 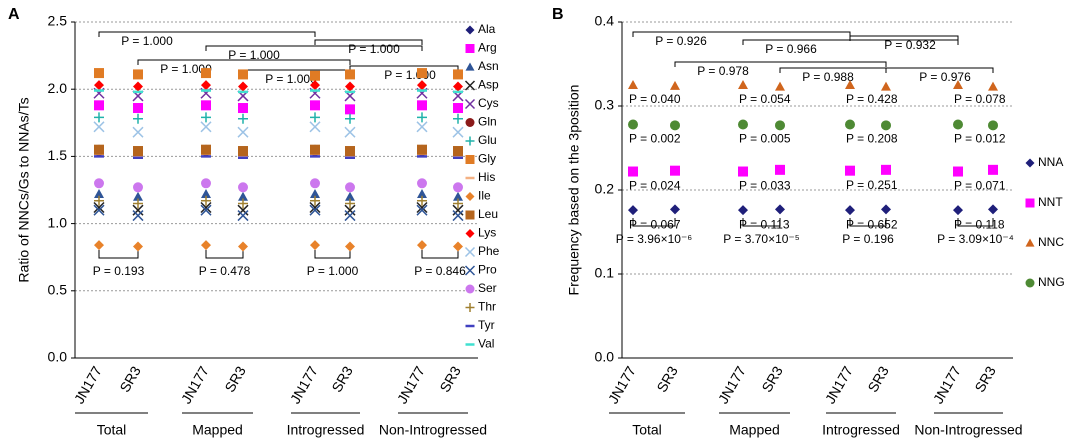 What do you see at coordinates (440, 271) in the screenshot?
I see `p-value: P = 0.846` at bounding box center [440, 271].